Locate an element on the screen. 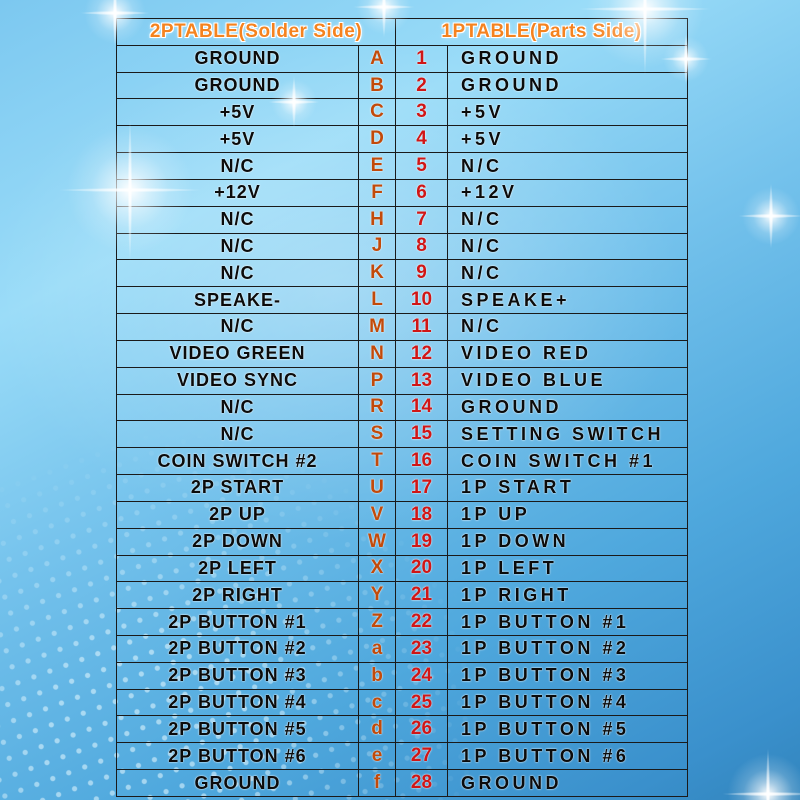  pin-number-cell: 13 is located at coordinates (422, 380).